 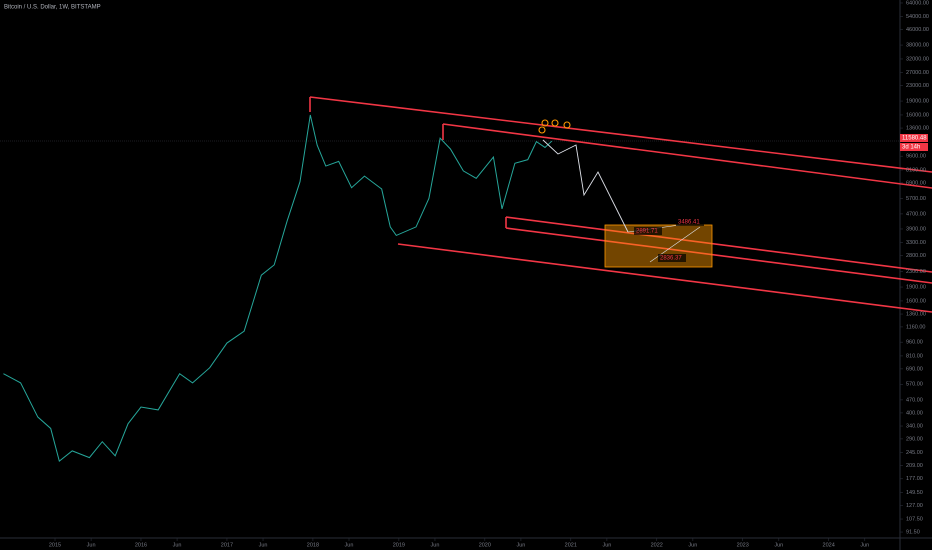 What do you see at coordinates (914, 343) in the screenshot?
I see `y-tick-label: 960.00` at bounding box center [914, 343].